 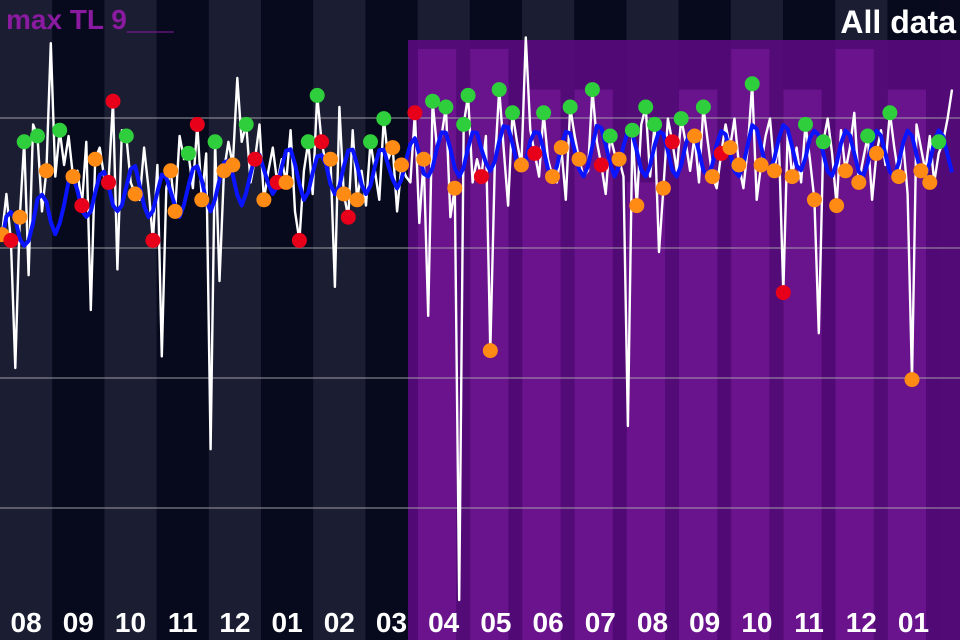 I want to click on x-tick-label: 04, so click(x=444, y=622).